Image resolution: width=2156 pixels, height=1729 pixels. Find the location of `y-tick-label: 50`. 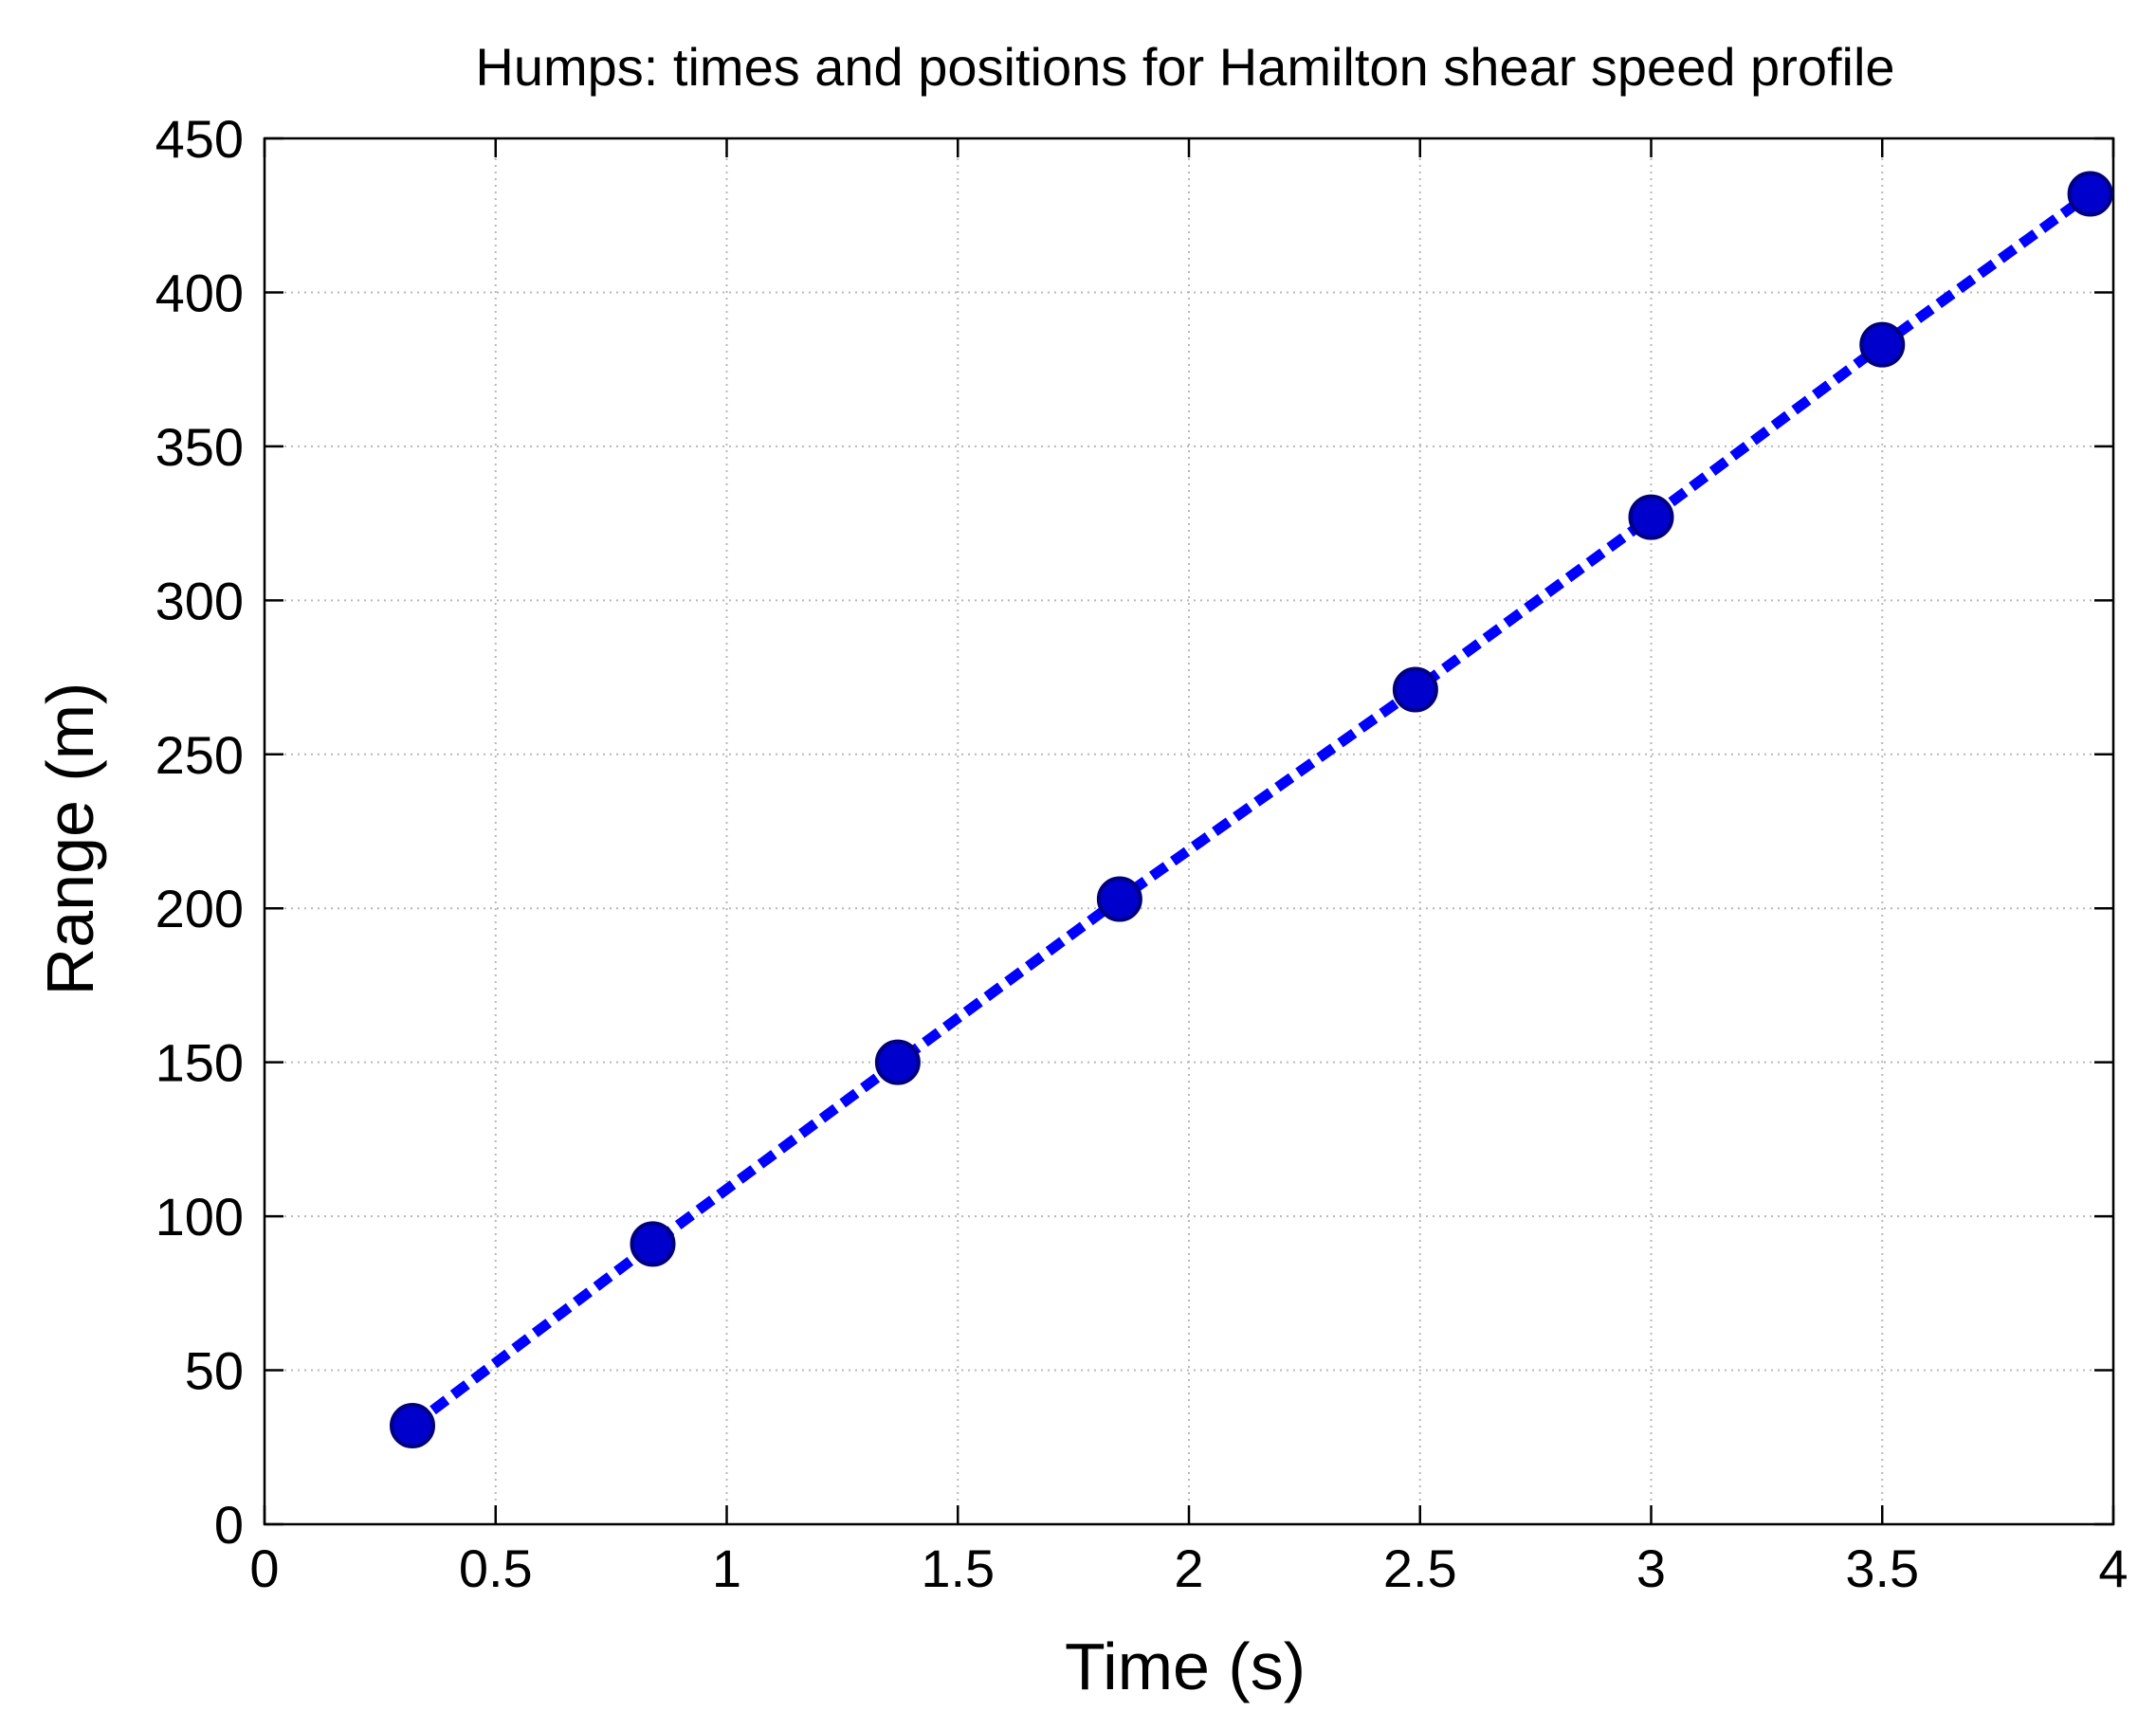

y-tick-label: 50 is located at coordinates (214, 1371).